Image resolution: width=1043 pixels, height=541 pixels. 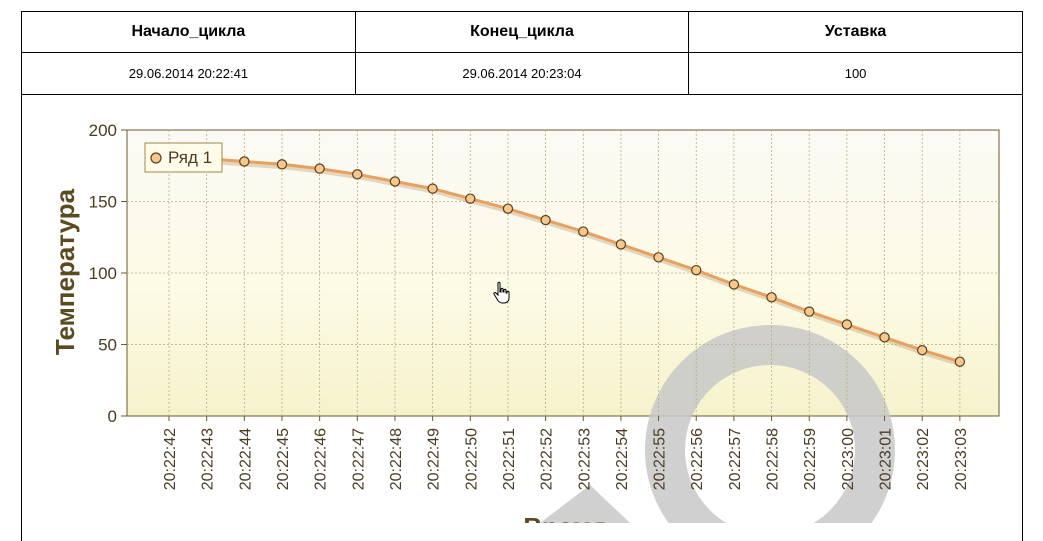 I want to click on watermark-logo, so click(x=717, y=424).